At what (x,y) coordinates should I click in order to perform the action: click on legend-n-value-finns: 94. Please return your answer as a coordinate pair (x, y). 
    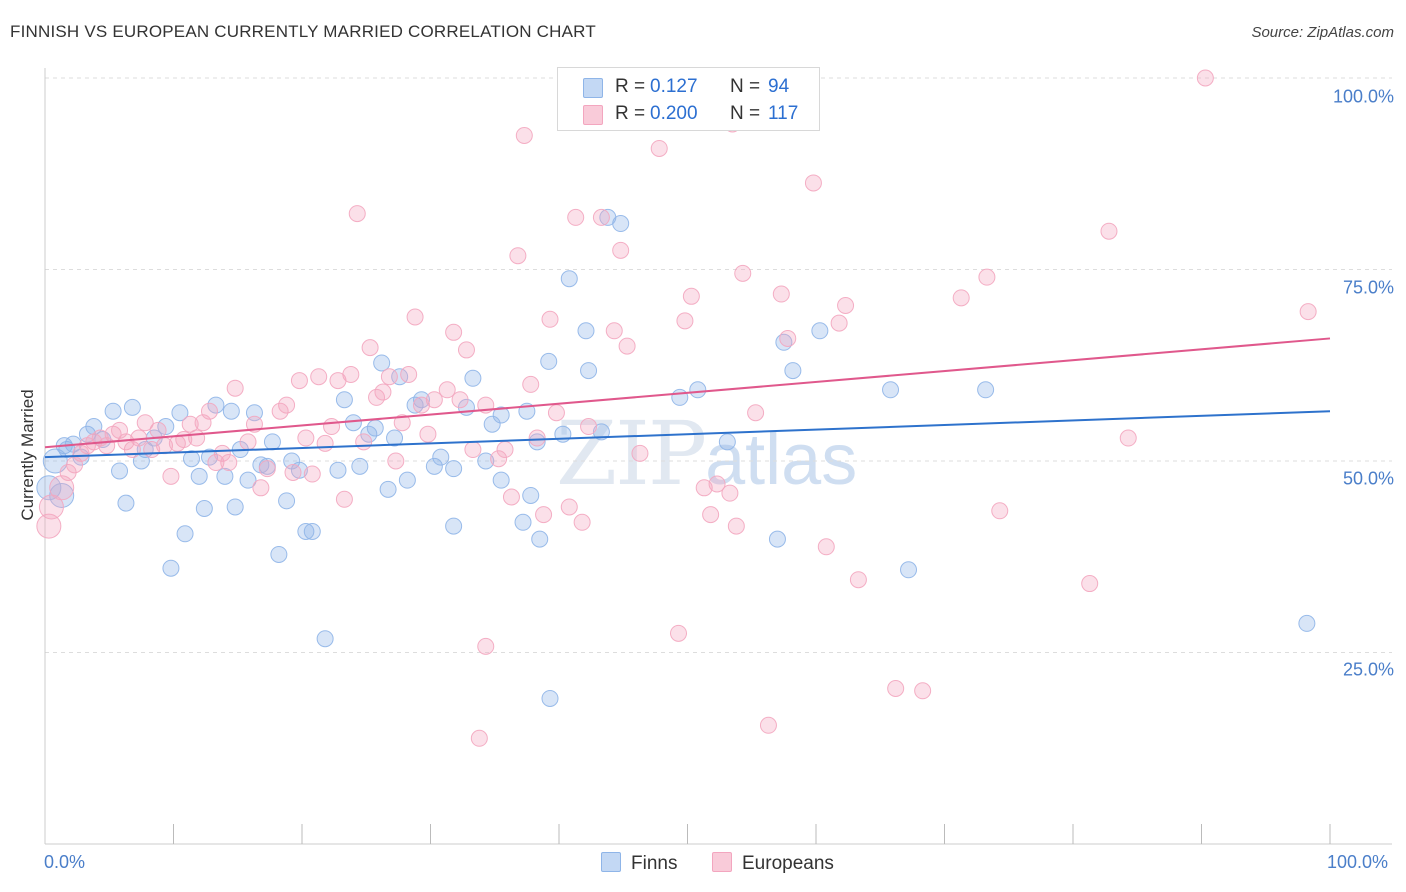
    Looking at the image, I should click on (779, 86).